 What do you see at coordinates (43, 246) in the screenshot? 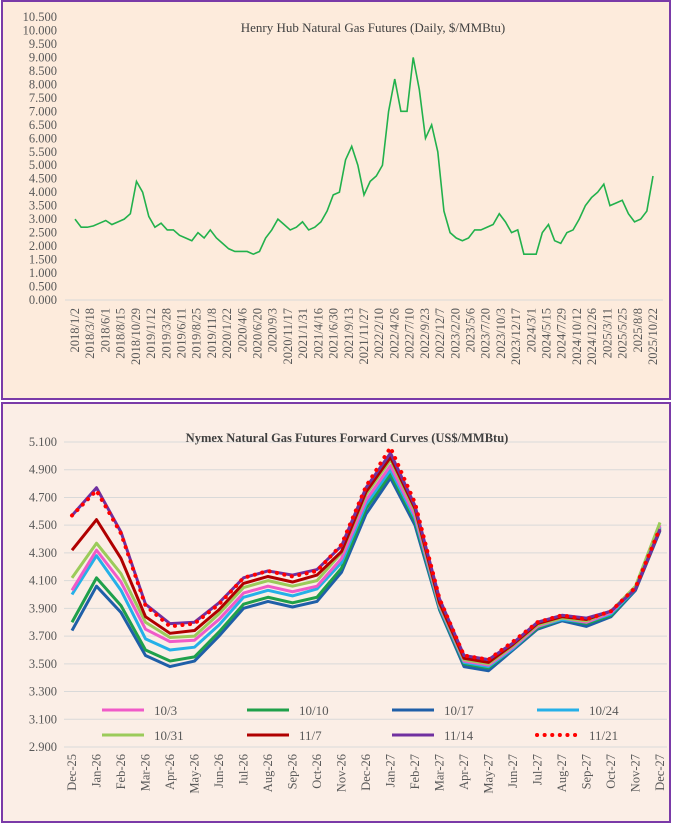
I see `y-tick-label: 2.000` at bounding box center [43, 246].